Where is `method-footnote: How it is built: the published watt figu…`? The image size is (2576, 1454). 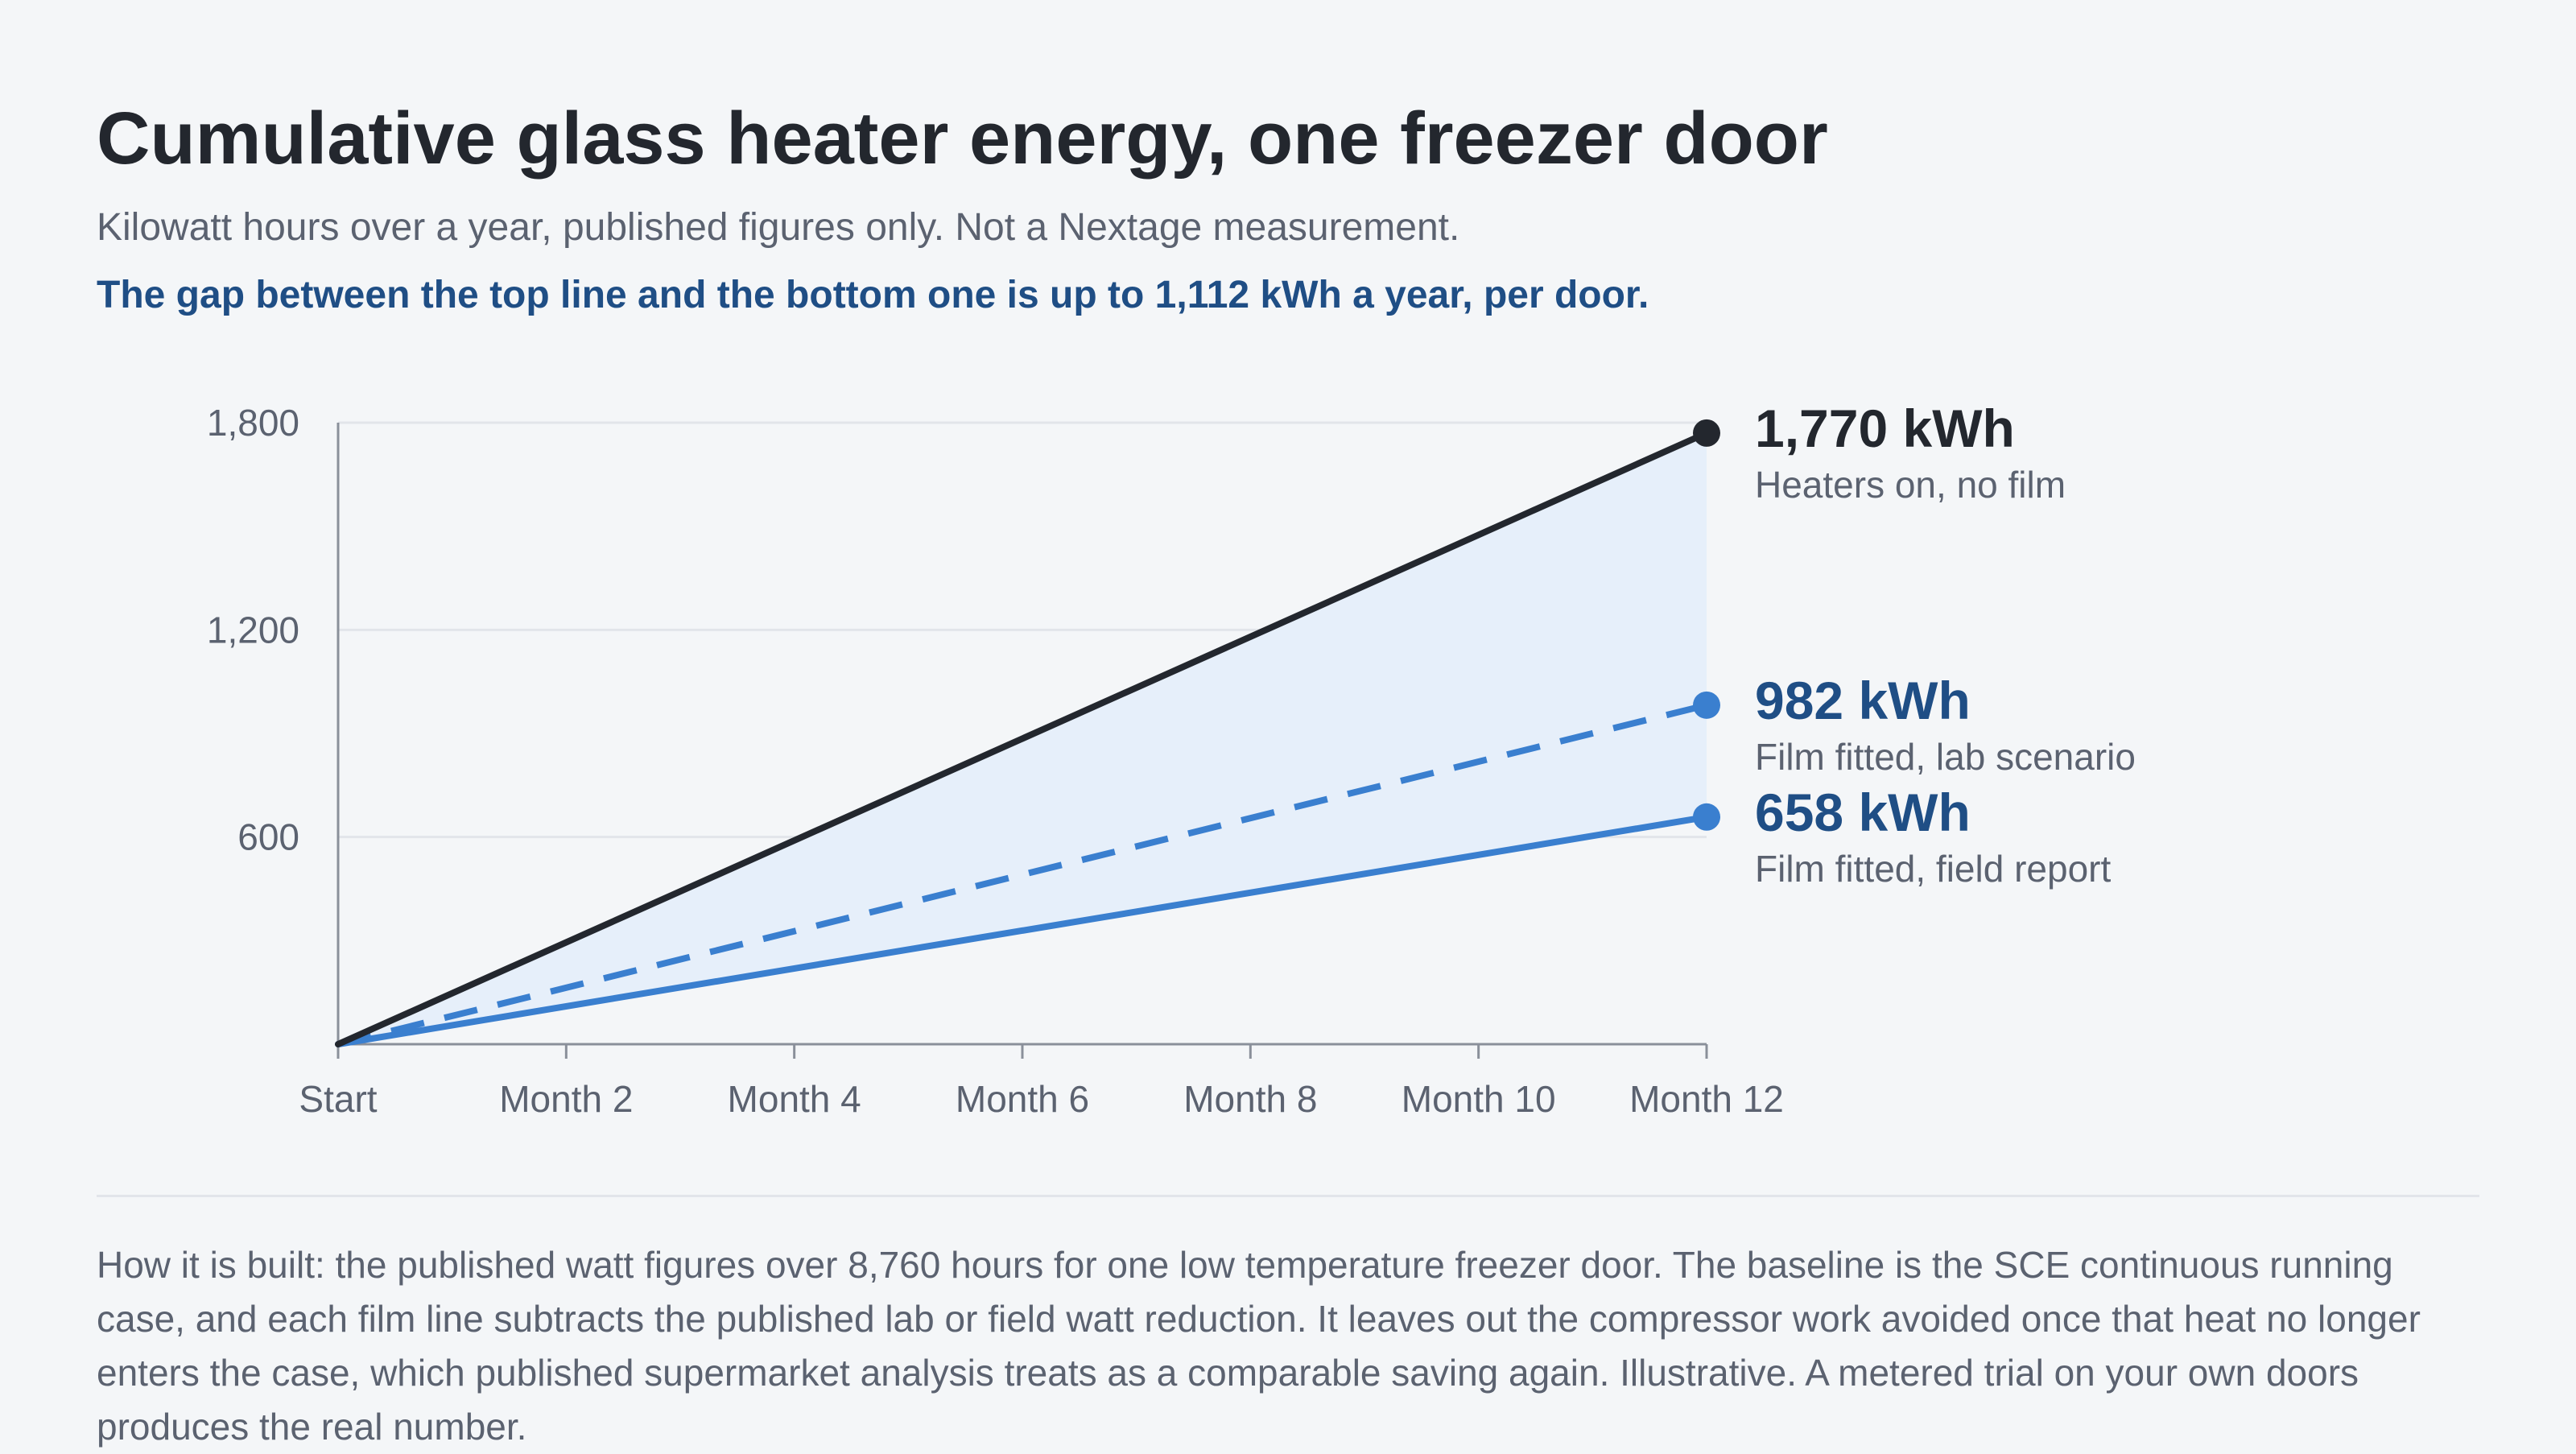
method-footnote: How it is built: the published watt figu… is located at coordinates (1259, 1346).